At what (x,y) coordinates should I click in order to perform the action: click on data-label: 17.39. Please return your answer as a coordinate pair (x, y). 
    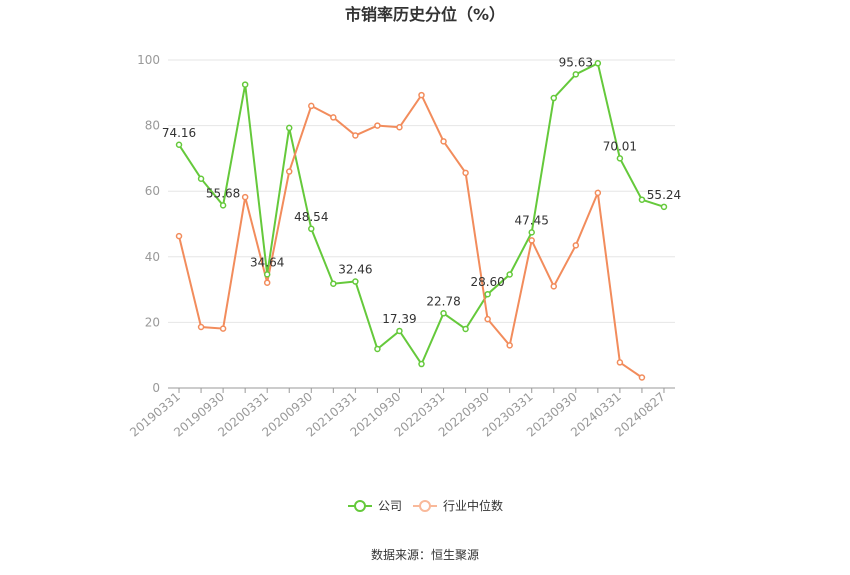
    Looking at the image, I should click on (399, 319).